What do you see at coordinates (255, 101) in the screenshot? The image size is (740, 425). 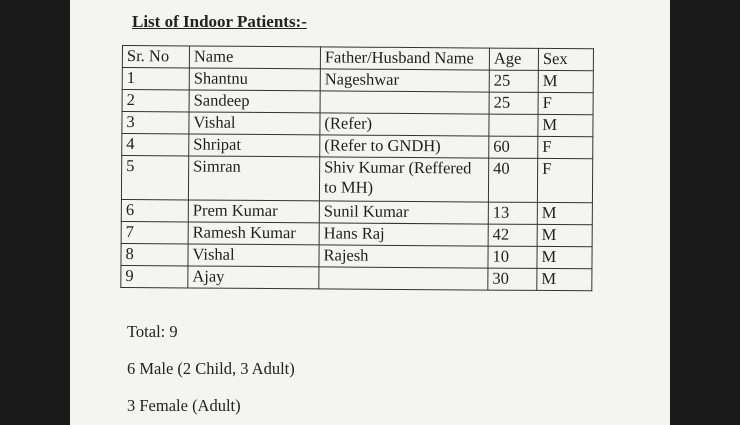 I see `cell-name: Sandeep` at bounding box center [255, 101].